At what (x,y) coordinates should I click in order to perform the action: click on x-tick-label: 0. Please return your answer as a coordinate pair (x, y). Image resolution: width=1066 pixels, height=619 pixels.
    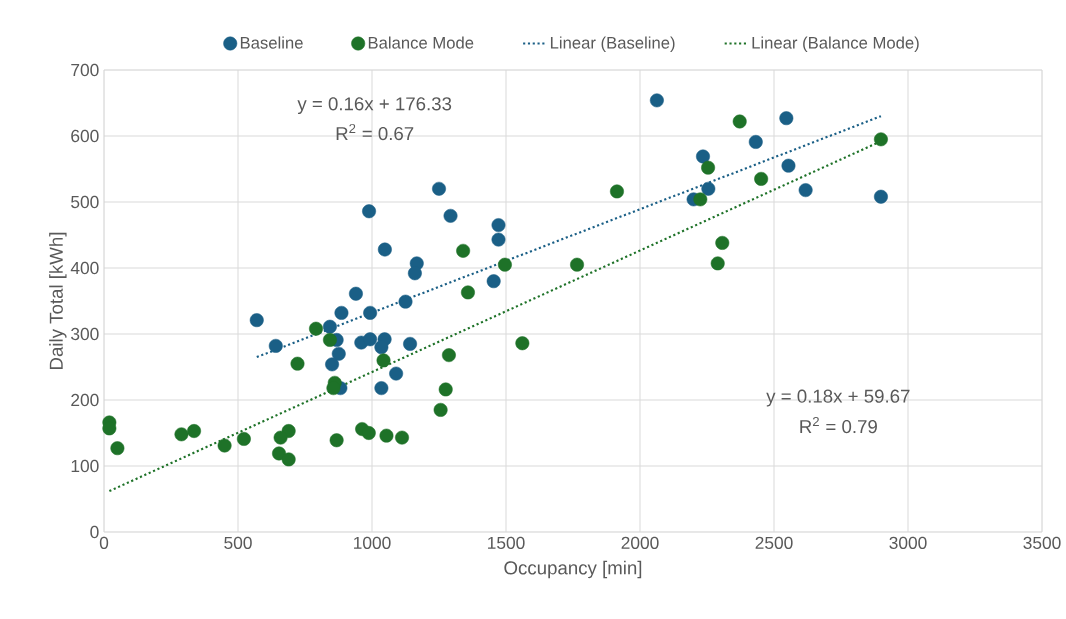
    Looking at the image, I should click on (104, 542).